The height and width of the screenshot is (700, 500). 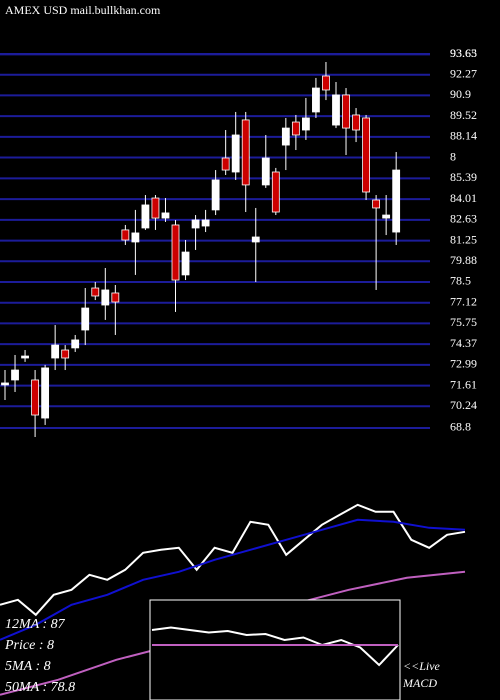 I want to click on indicator-label: Price : 8, so click(x=29, y=645).